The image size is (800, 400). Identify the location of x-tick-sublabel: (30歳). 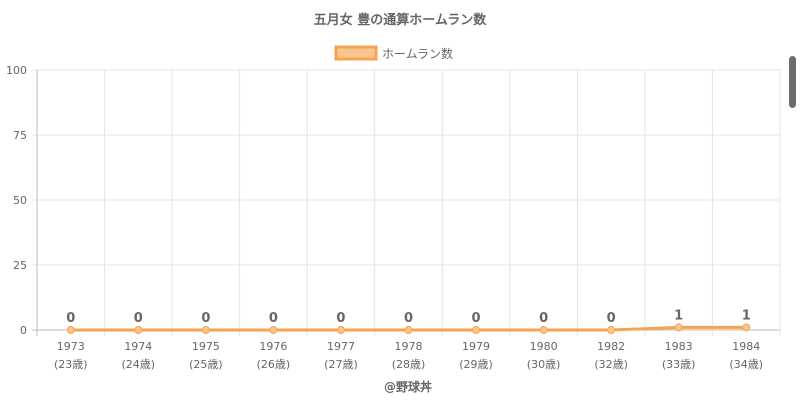
(544, 364).